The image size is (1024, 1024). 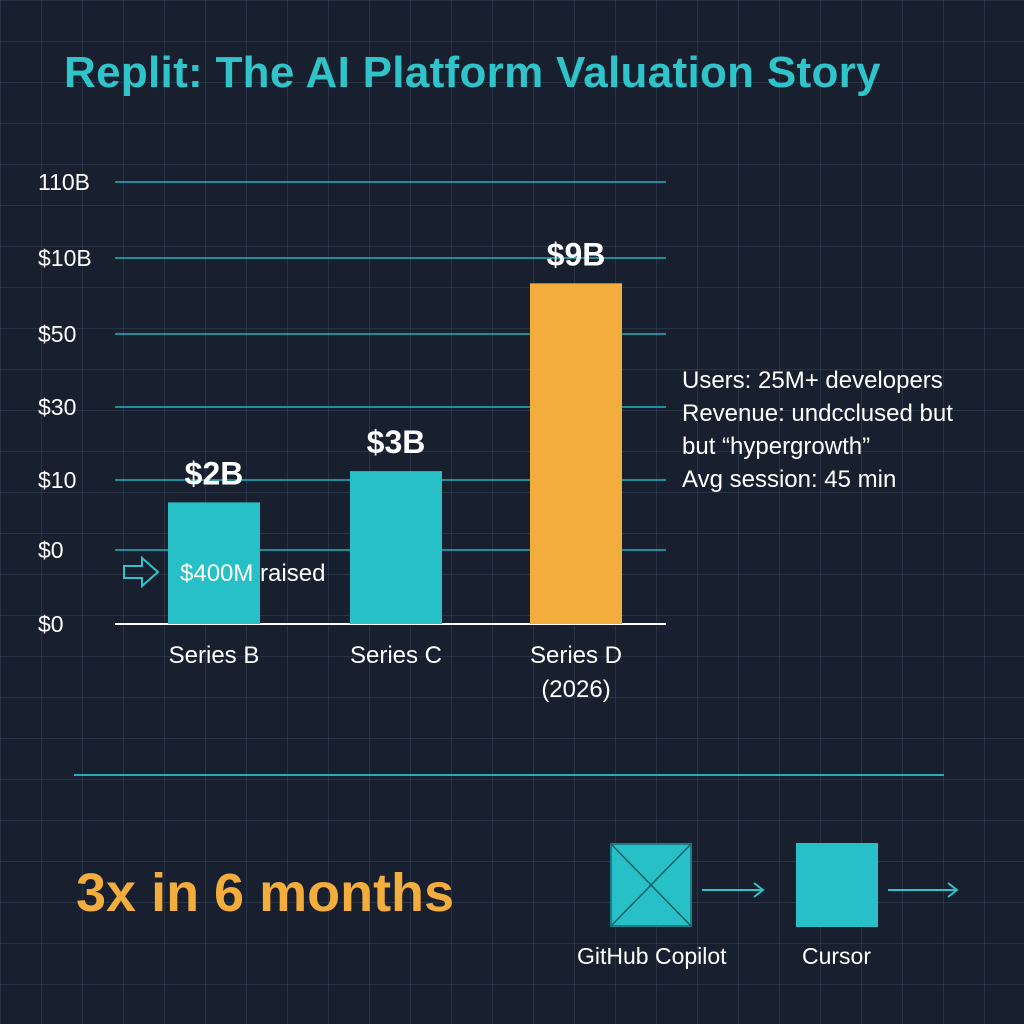 What do you see at coordinates (65, 258) in the screenshot?
I see `y-tick-label: $10B` at bounding box center [65, 258].